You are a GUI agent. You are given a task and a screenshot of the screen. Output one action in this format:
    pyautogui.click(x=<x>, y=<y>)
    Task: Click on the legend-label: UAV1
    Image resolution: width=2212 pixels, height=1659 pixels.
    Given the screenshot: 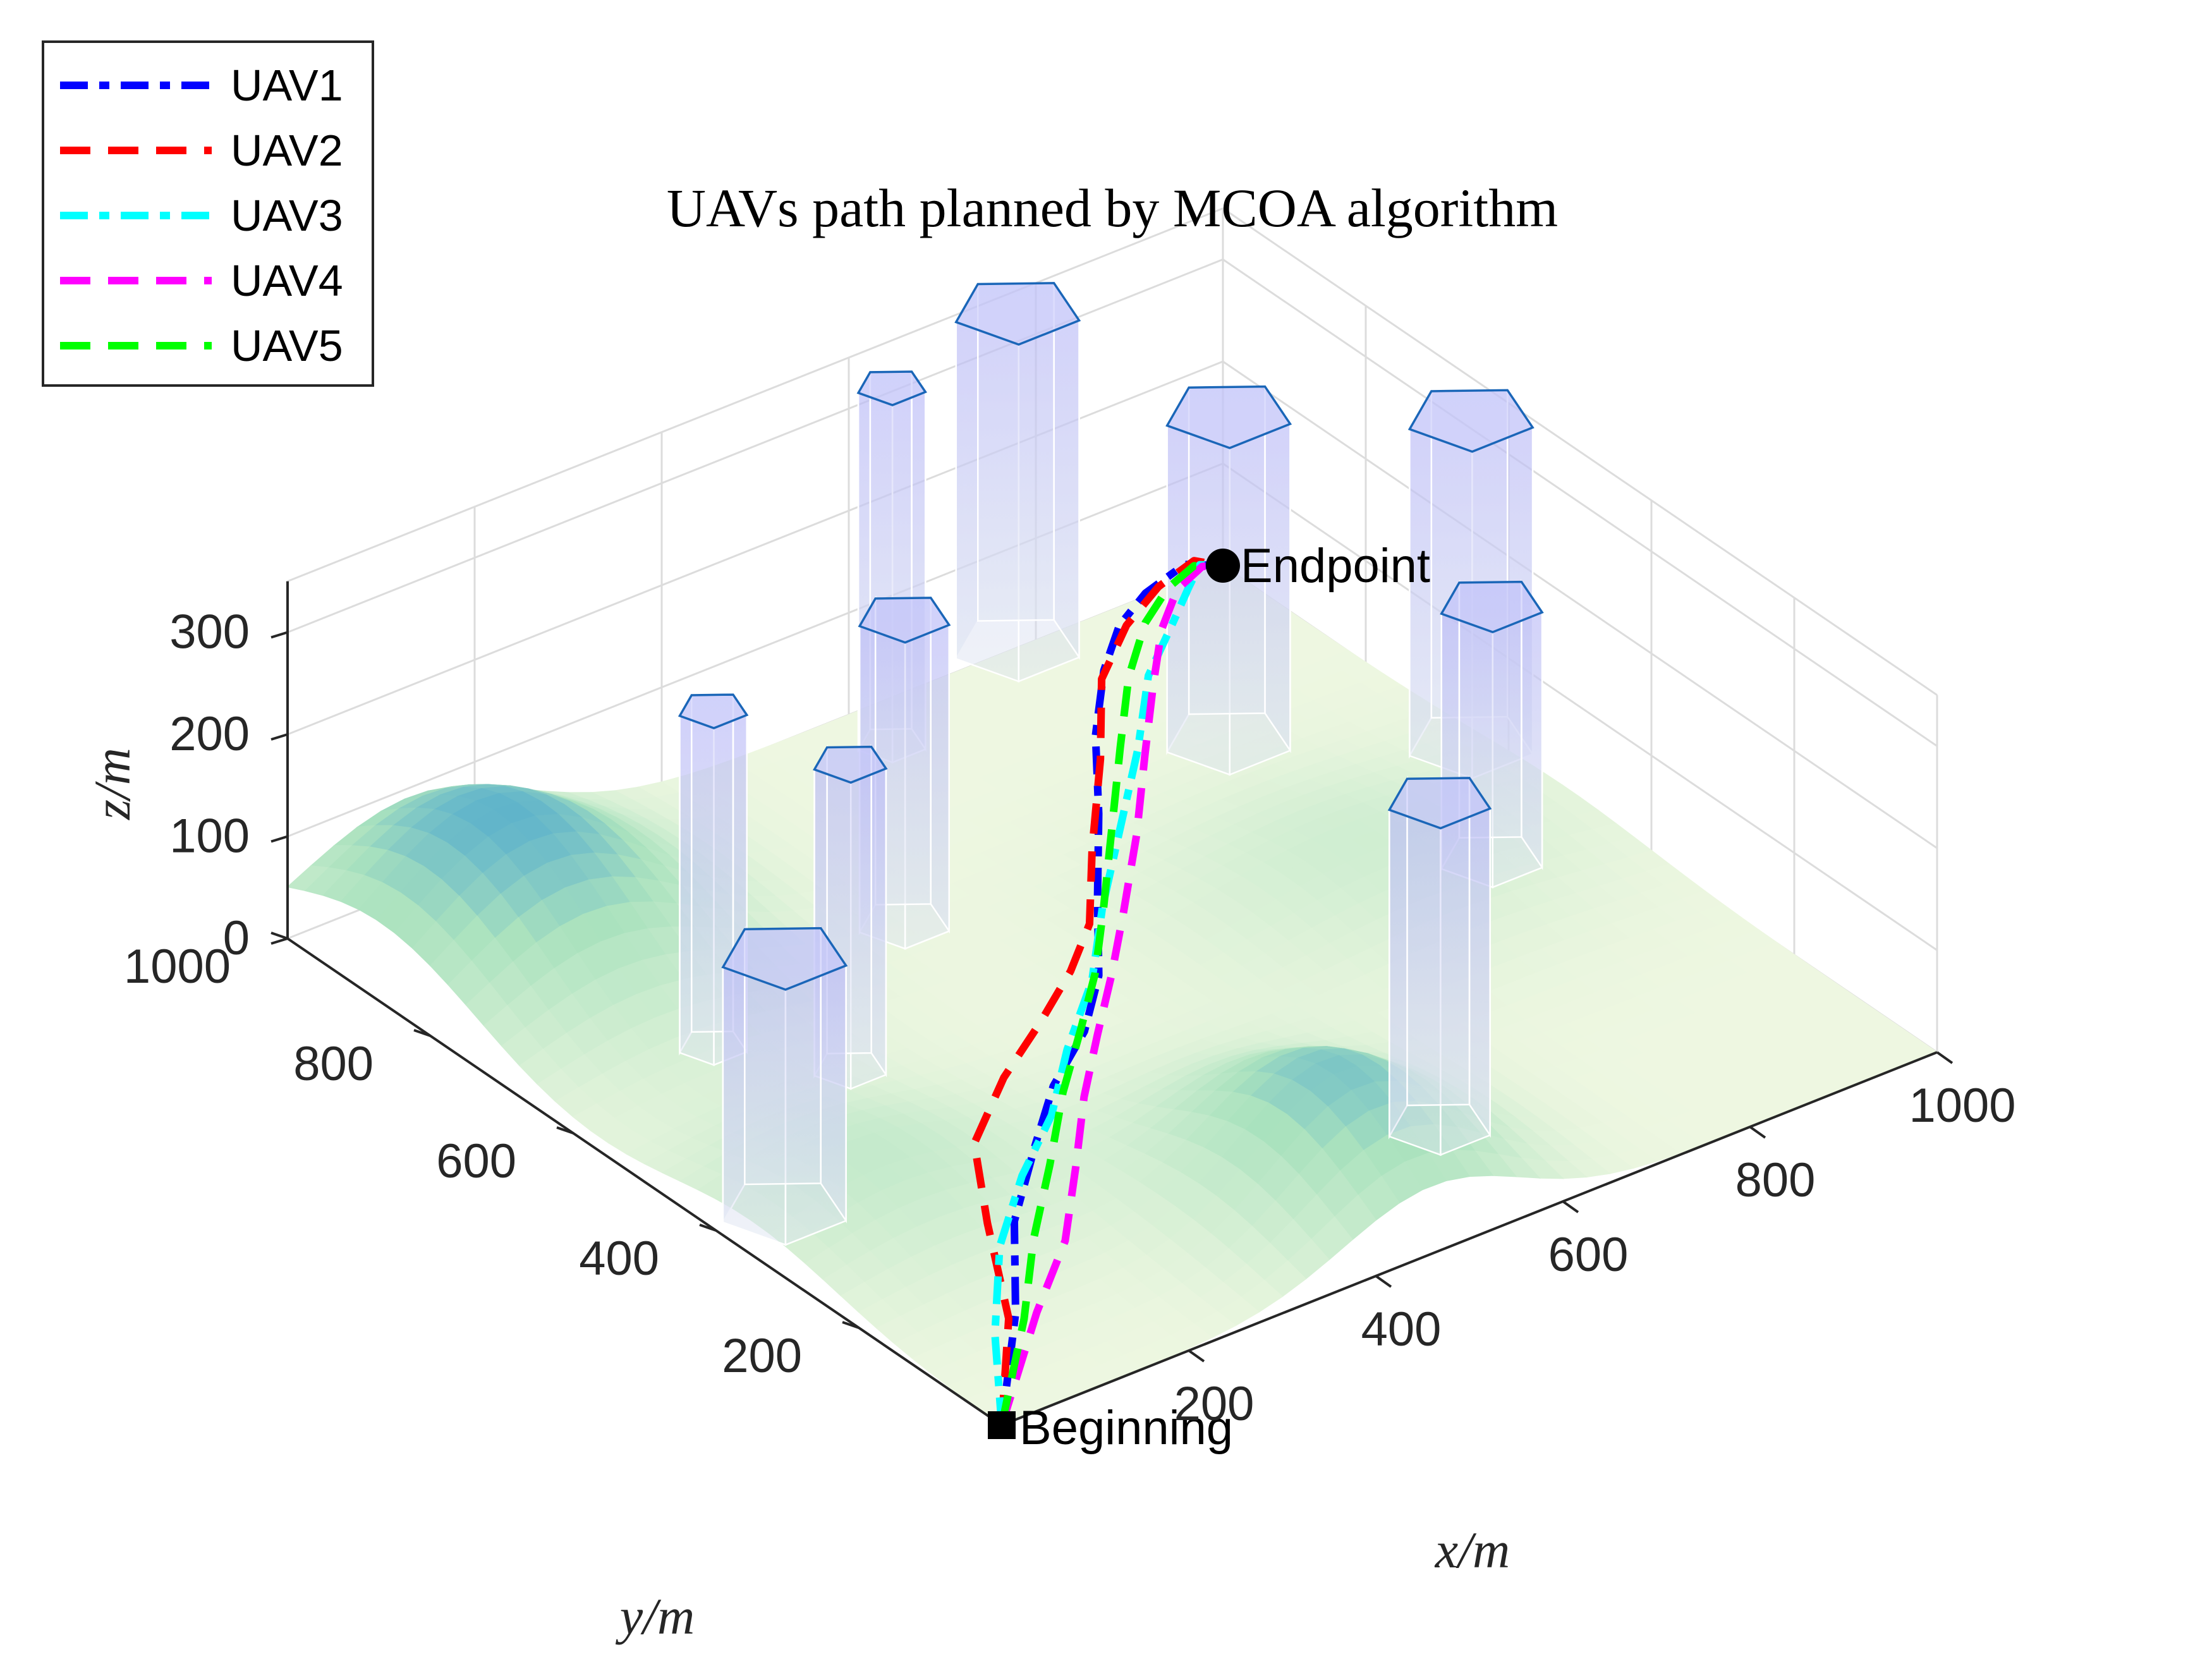 What is the action you would take?
    pyautogui.click(x=287, y=85)
    